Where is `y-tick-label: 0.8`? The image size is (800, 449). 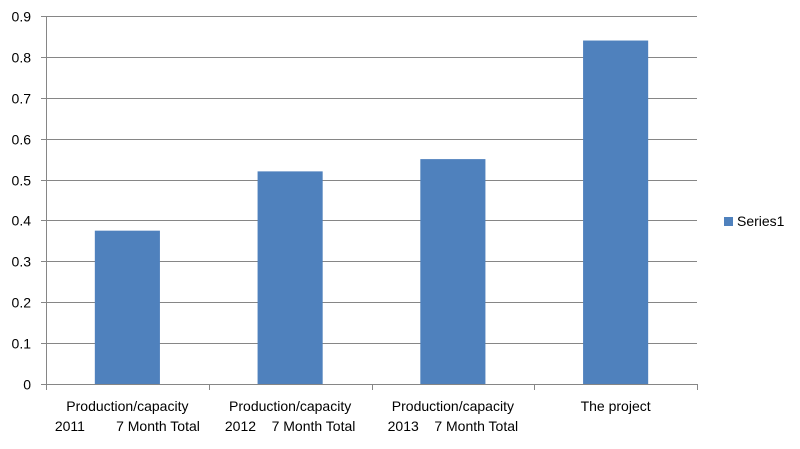
y-tick-label: 0.8 is located at coordinates (22, 58).